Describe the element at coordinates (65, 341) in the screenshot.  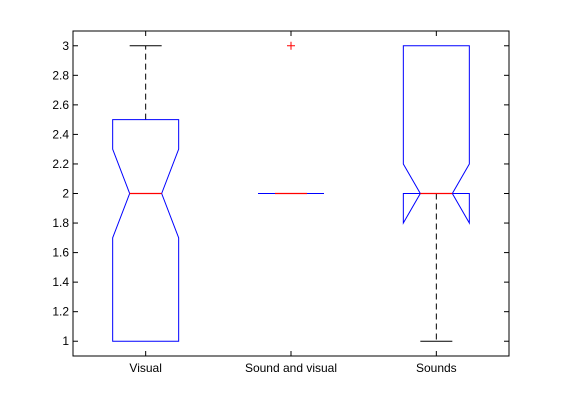
I see `y-tick-label: 1` at that location.